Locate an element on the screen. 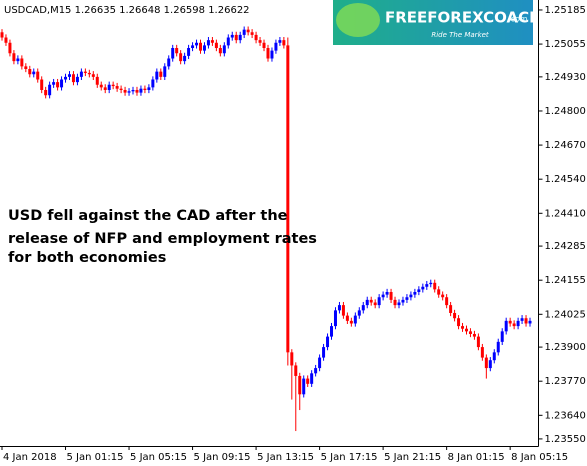 This screenshot has width=587, height=466. y-tick-label: 1.23640 is located at coordinates (565, 415).